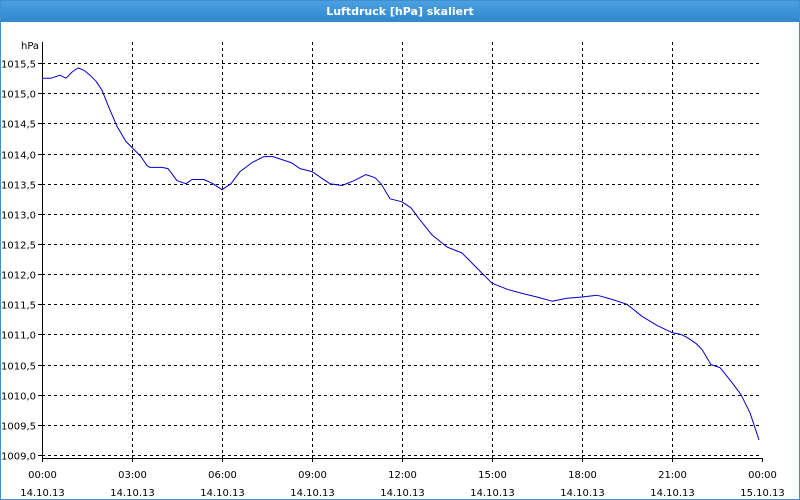  Describe the element at coordinates (30, 46) in the screenshot. I see `y-axis-label: hPa` at that location.